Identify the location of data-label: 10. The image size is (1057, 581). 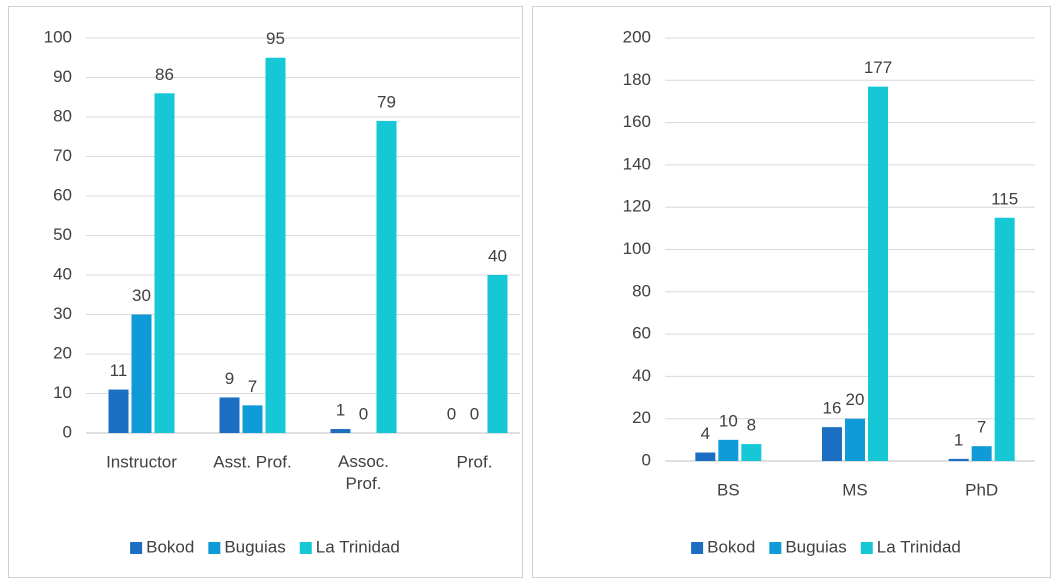
(728, 420).